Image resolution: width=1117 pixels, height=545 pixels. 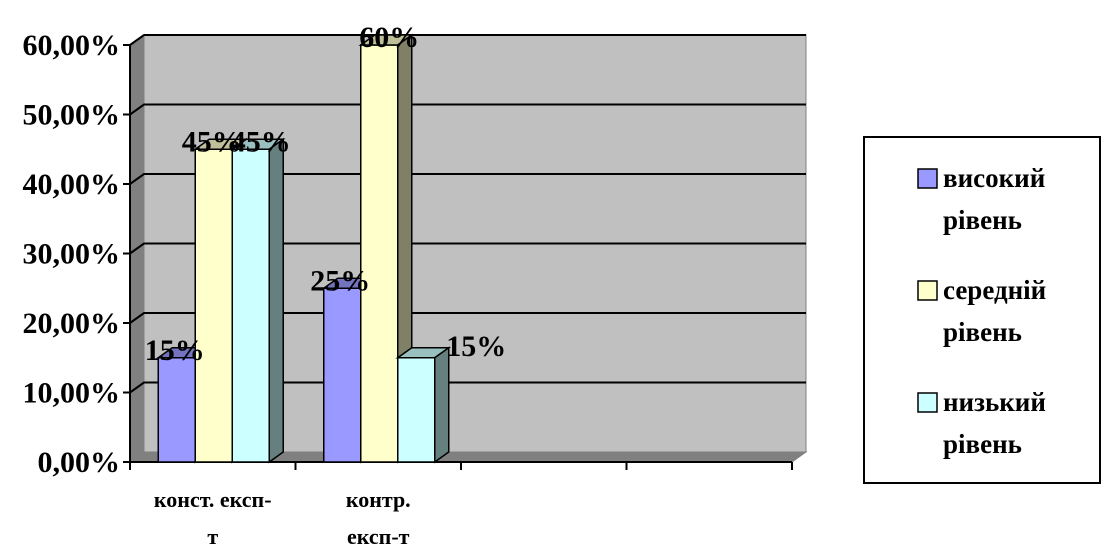 What do you see at coordinates (72, 393) in the screenshot?
I see `y-tick-label: 10,00%` at bounding box center [72, 393].